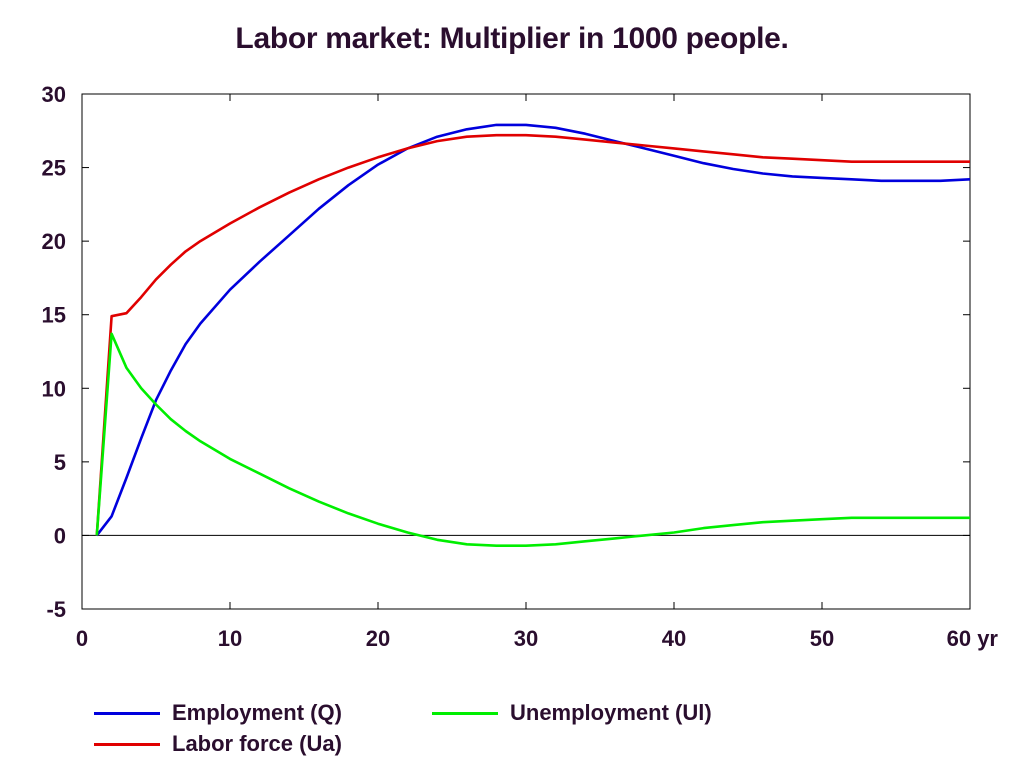 The image size is (1024, 778). What do you see at coordinates (82, 638) in the screenshot?
I see `x-tick-label: 0` at bounding box center [82, 638].